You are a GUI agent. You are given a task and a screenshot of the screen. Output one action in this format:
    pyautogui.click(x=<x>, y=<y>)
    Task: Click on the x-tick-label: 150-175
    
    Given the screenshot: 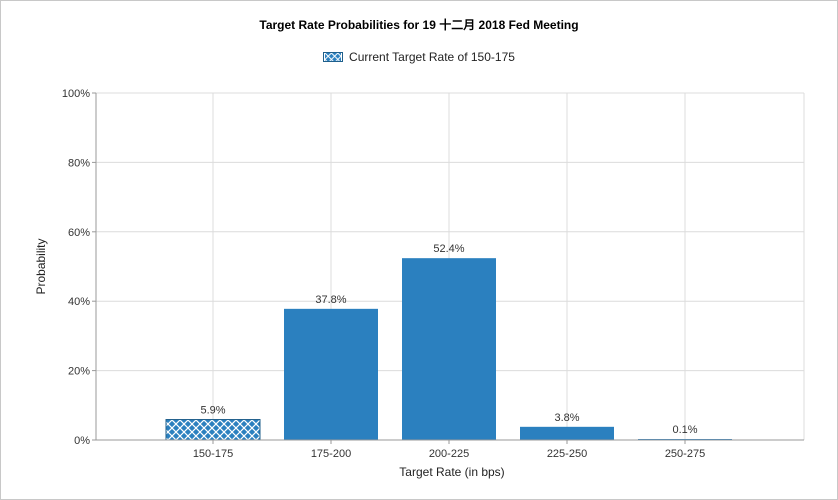 What is the action you would take?
    pyautogui.click(x=213, y=454)
    